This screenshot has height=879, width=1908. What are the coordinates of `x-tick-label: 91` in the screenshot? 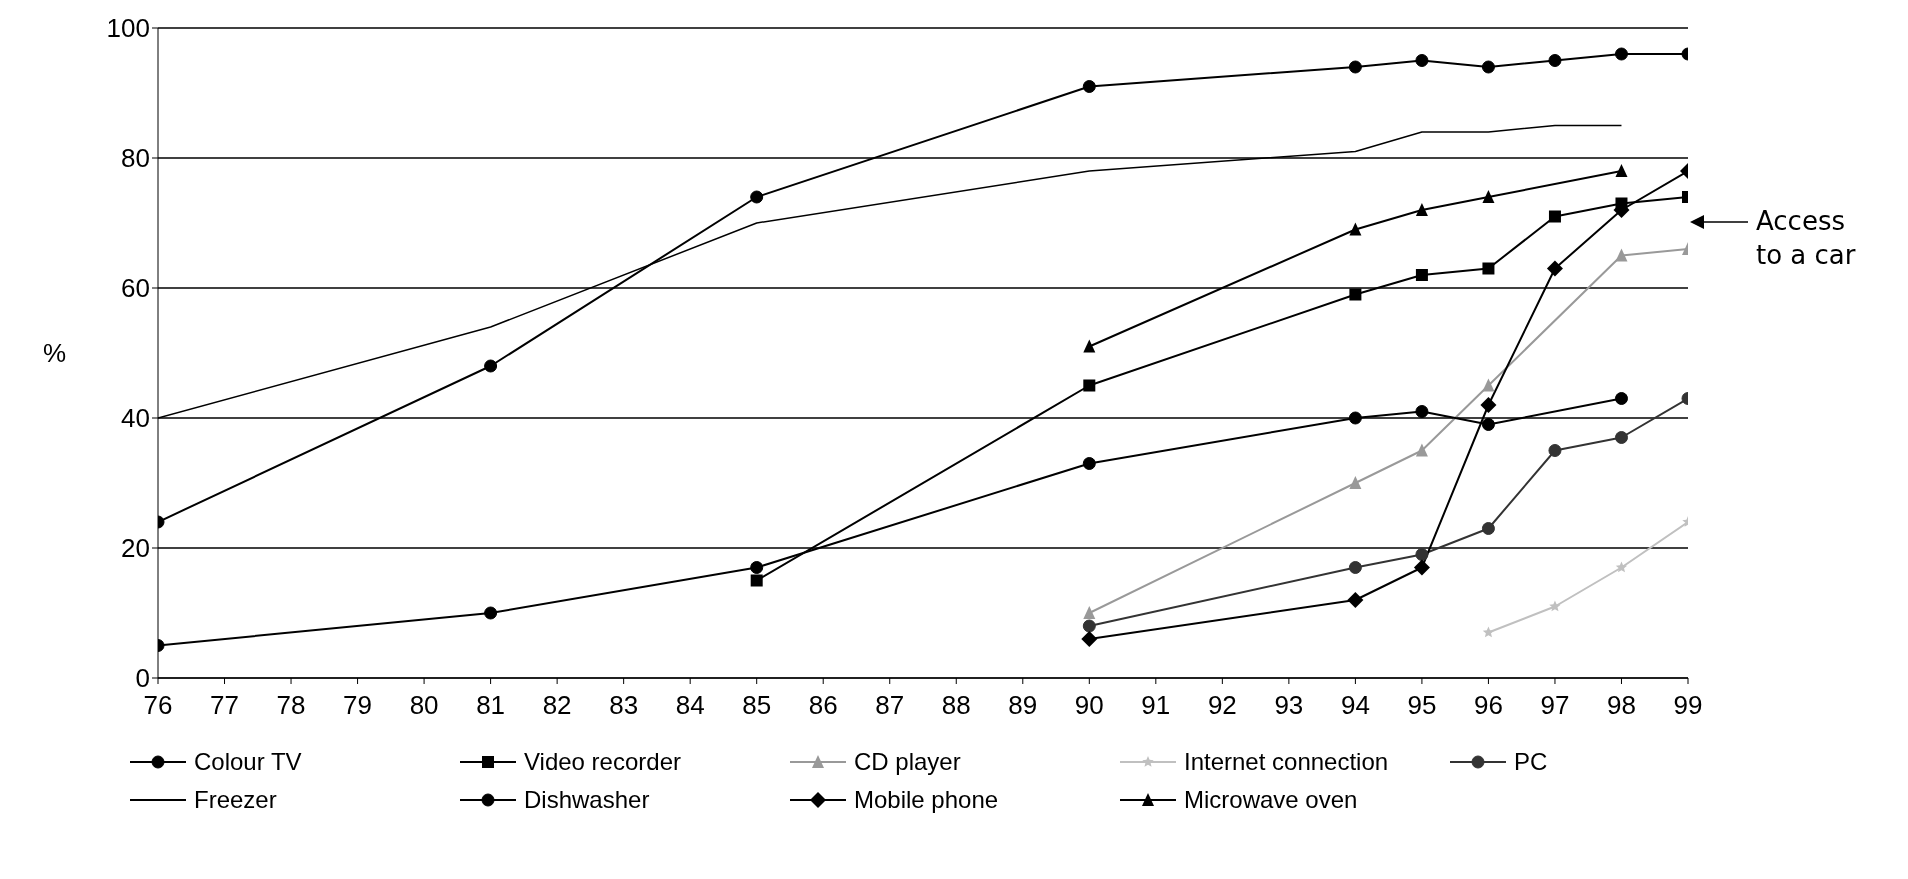 It's located at (1156, 705).